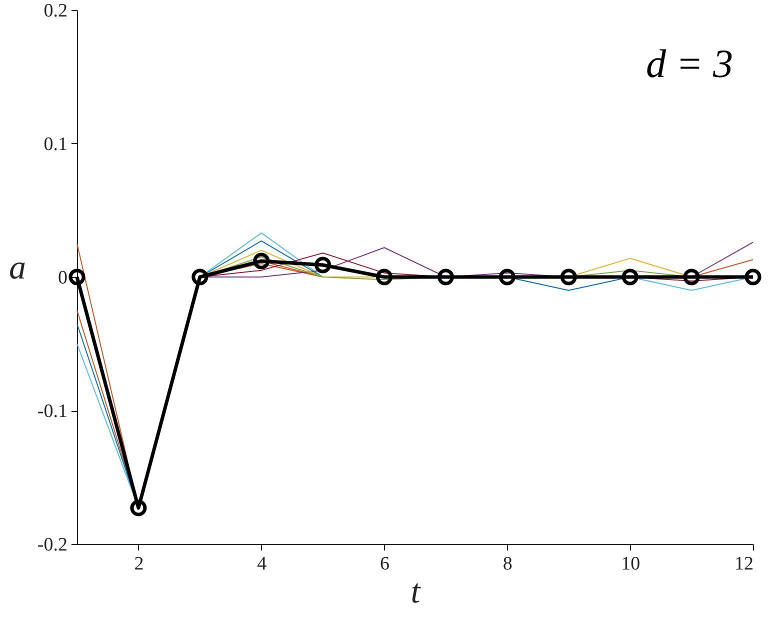  I want to click on x-tick-label: 10, so click(630, 564).